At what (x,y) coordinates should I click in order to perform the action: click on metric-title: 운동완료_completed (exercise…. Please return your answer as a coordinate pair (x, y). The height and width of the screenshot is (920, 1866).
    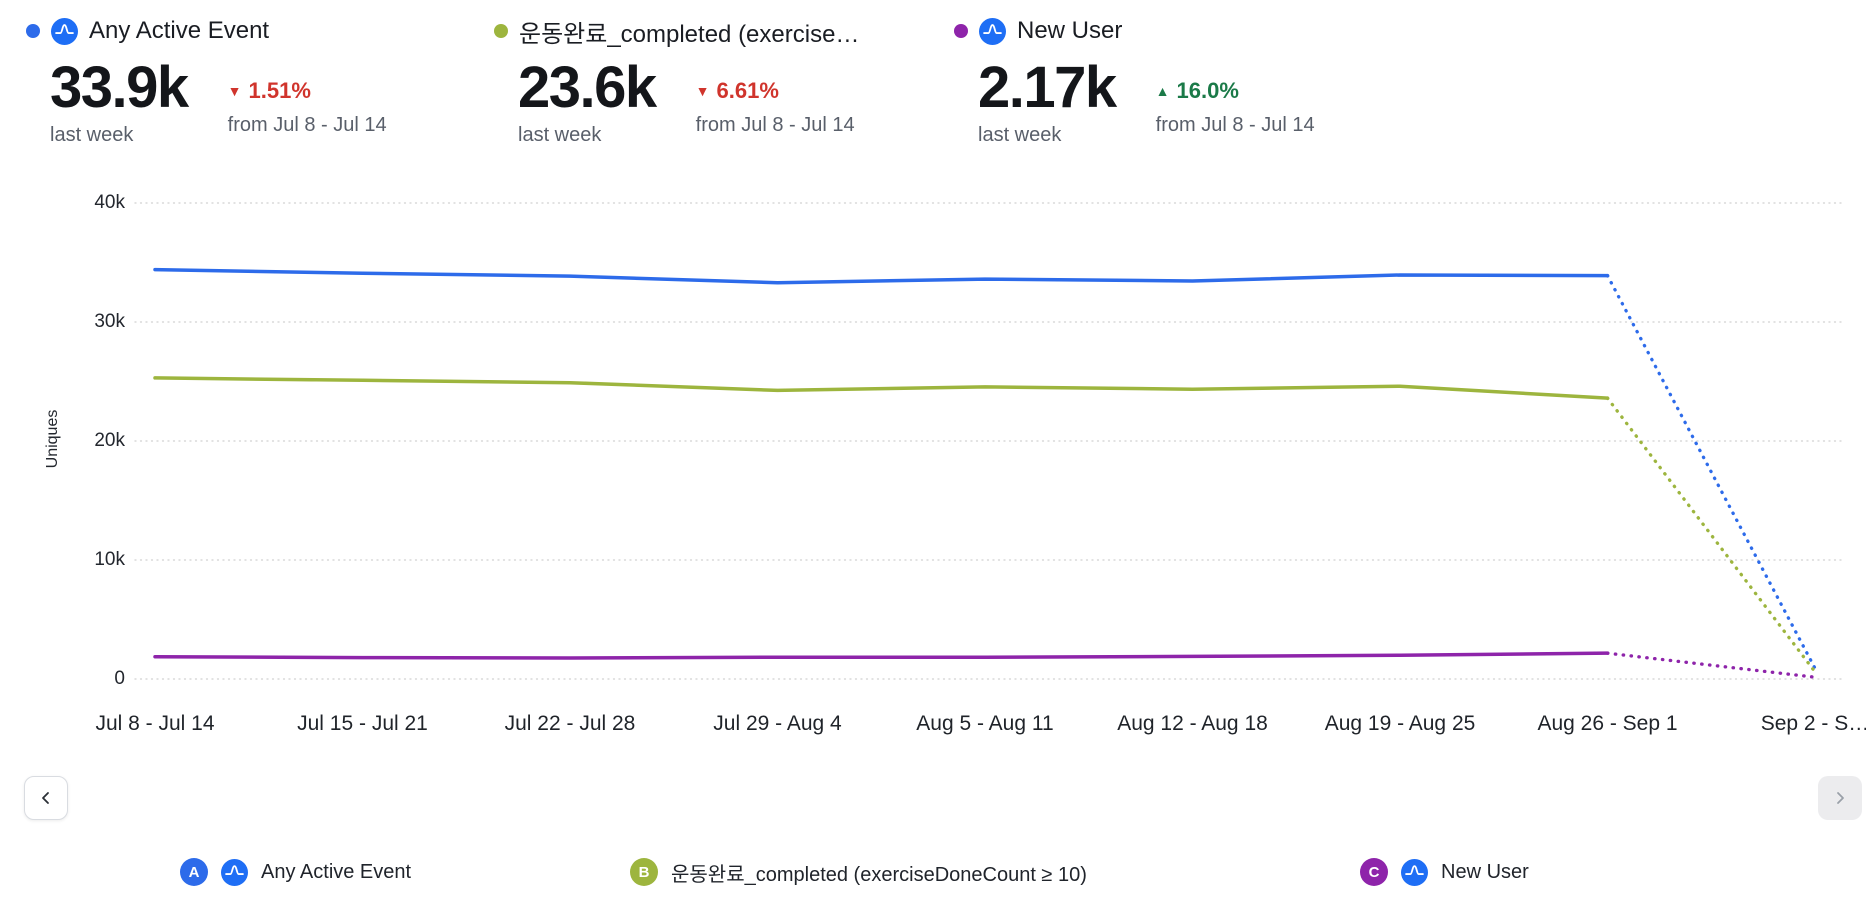
    Looking at the image, I should click on (689, 34).